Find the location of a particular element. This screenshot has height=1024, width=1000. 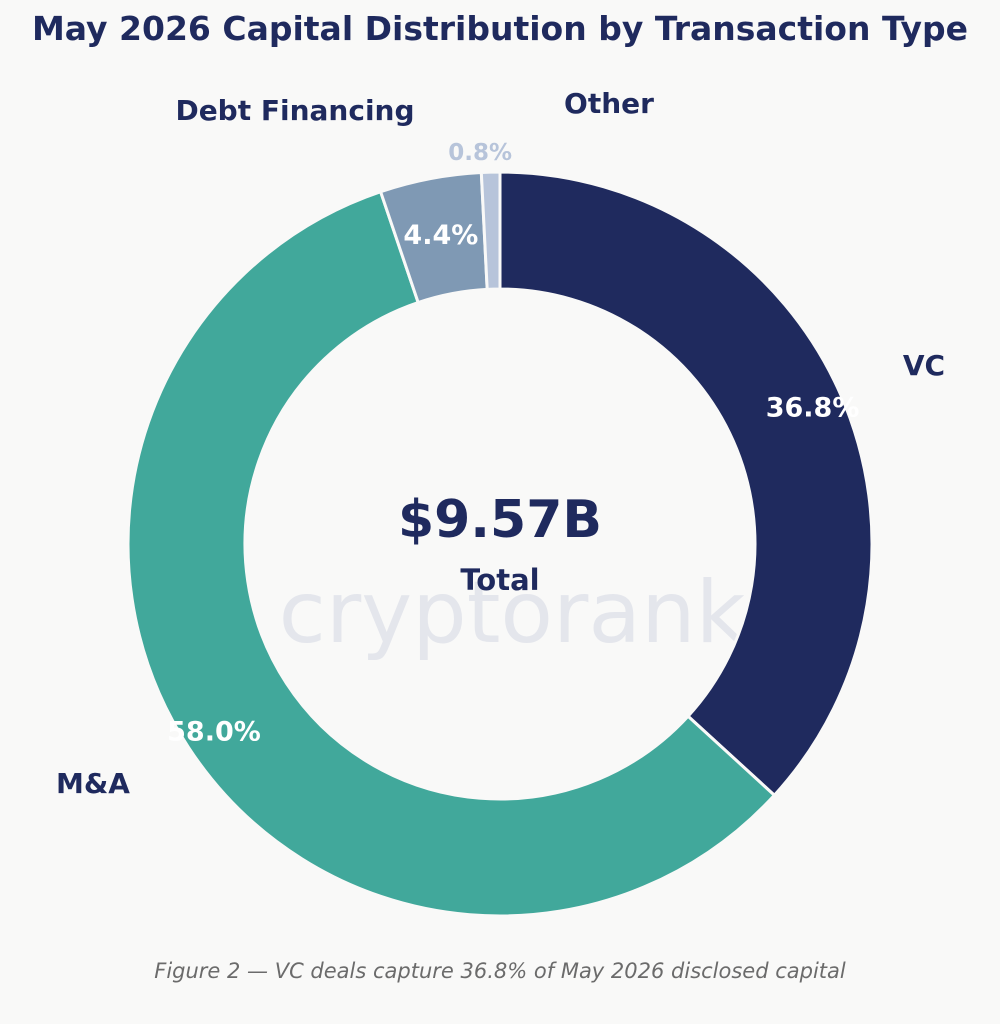

legend-label-other: Other is located at coordinates (609, 103).